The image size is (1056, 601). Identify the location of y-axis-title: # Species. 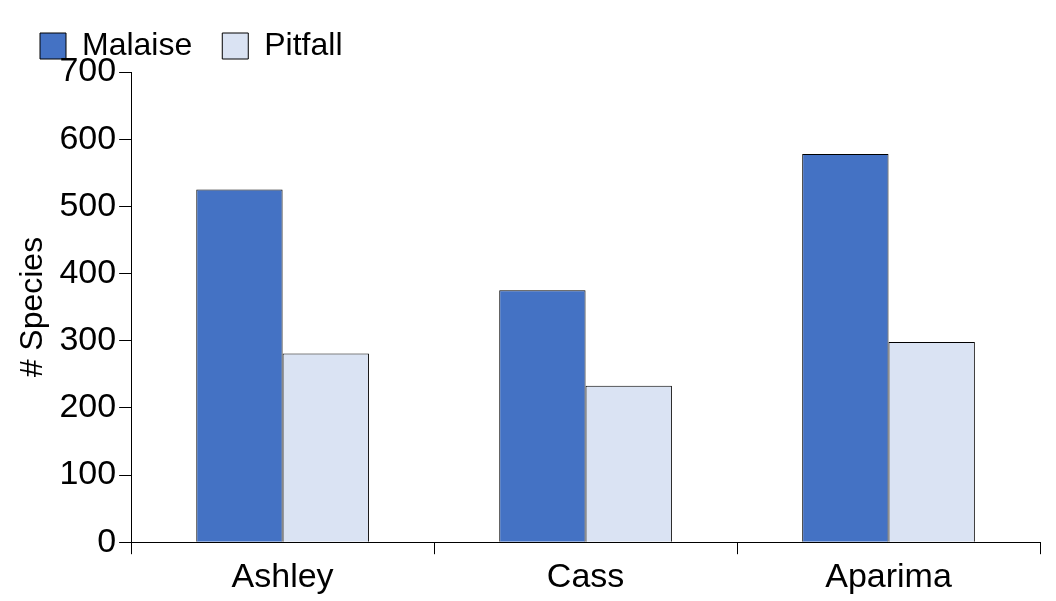
(31, 307).